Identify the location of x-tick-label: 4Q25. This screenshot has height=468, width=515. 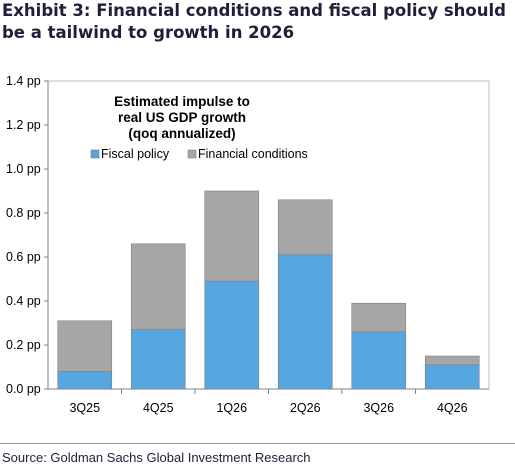
(158, 408).